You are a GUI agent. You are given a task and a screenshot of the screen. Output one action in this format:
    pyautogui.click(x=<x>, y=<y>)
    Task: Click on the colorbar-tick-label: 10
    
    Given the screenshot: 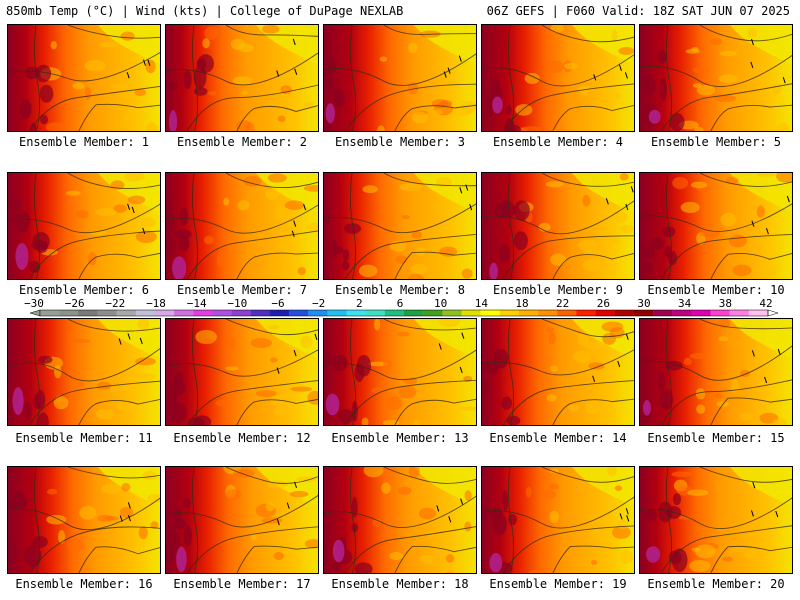 What is the action you would take?
    pyautogui.click(x=440, y=303)
    